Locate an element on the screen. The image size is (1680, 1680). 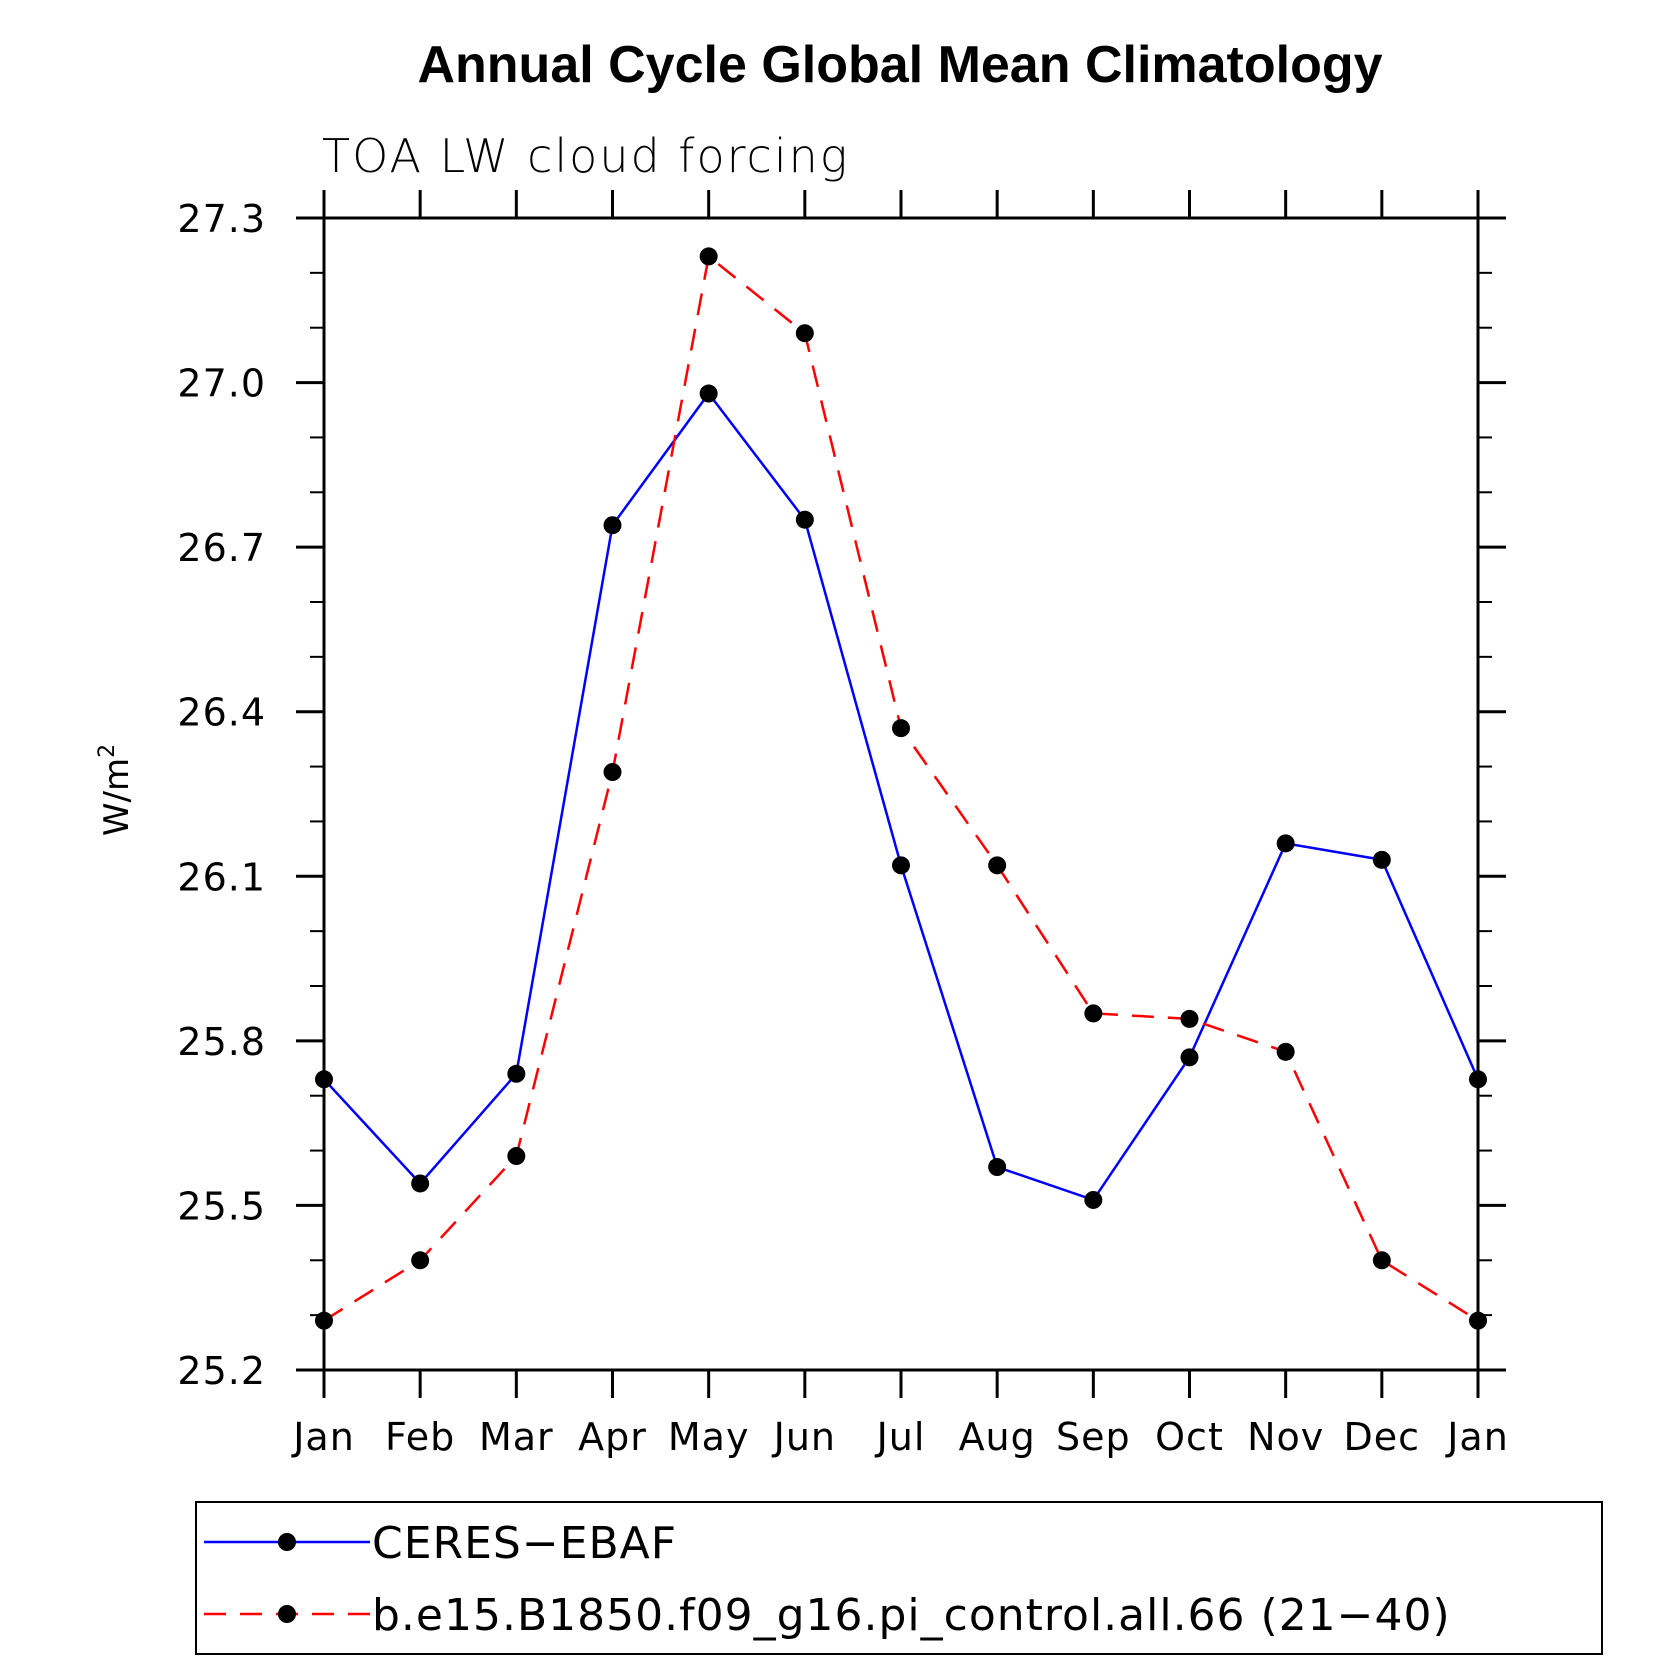
x-tick-label: Aug is located at coordinates (997, 1437).